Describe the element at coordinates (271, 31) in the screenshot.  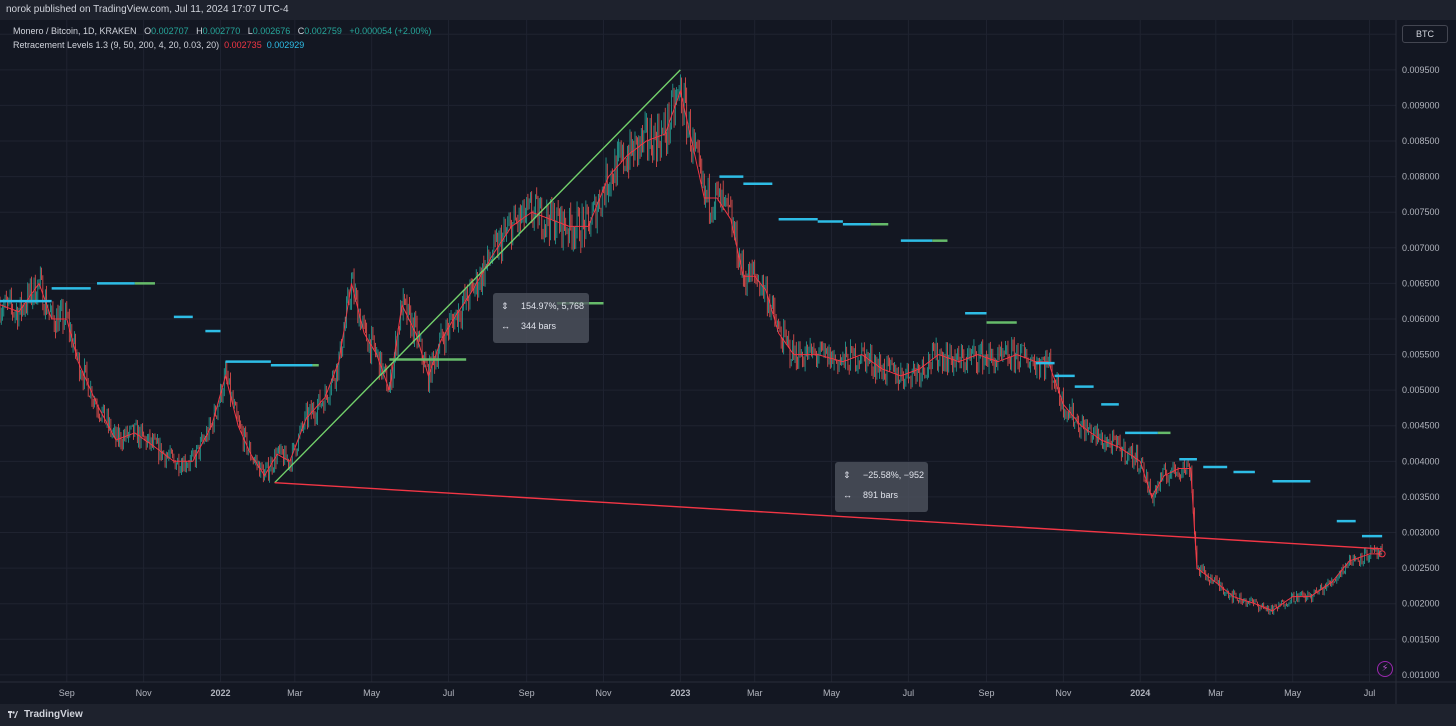
I see `low-value: 0.002676` at that location.